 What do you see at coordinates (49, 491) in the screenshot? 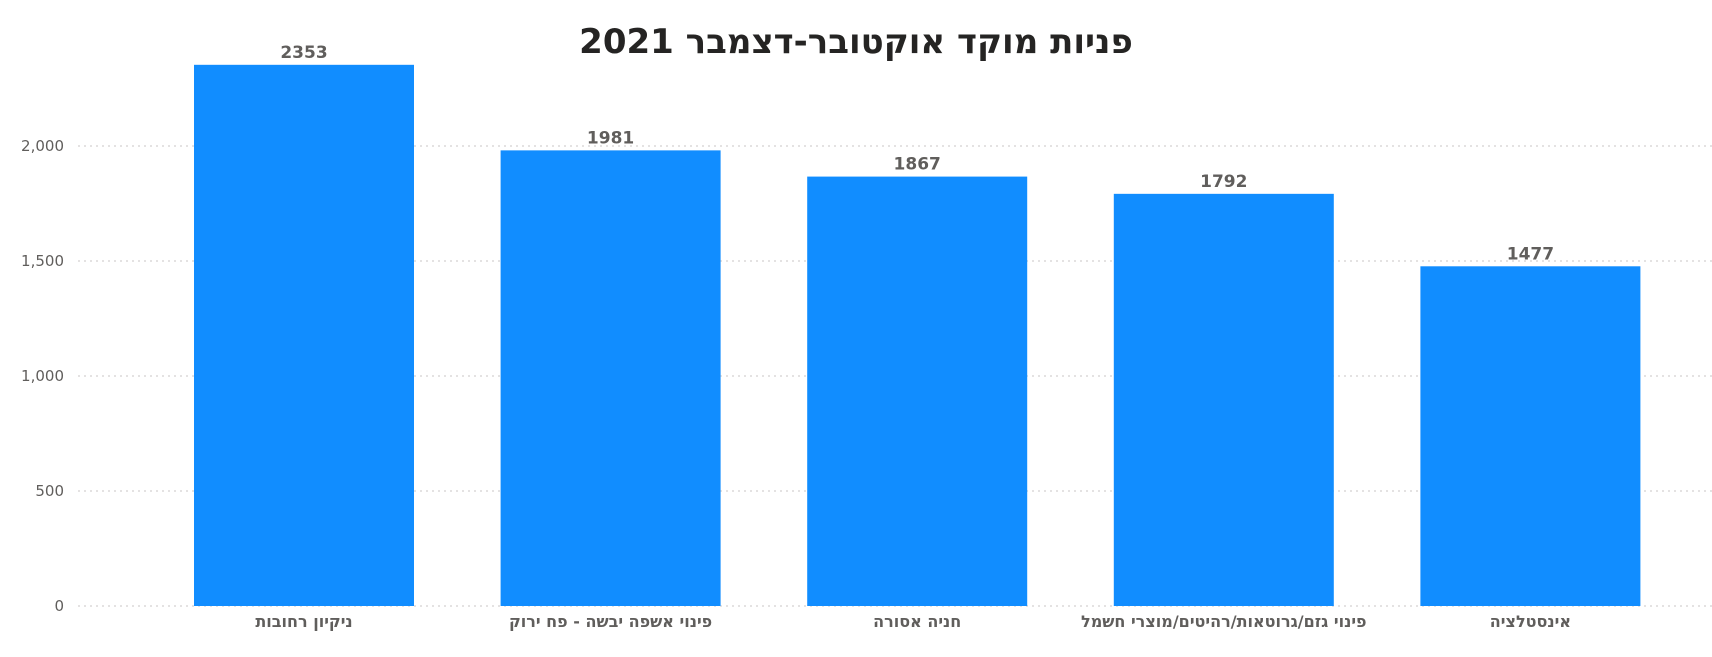
I see `y-tick-label: 500` at bounding box center [49, 491].